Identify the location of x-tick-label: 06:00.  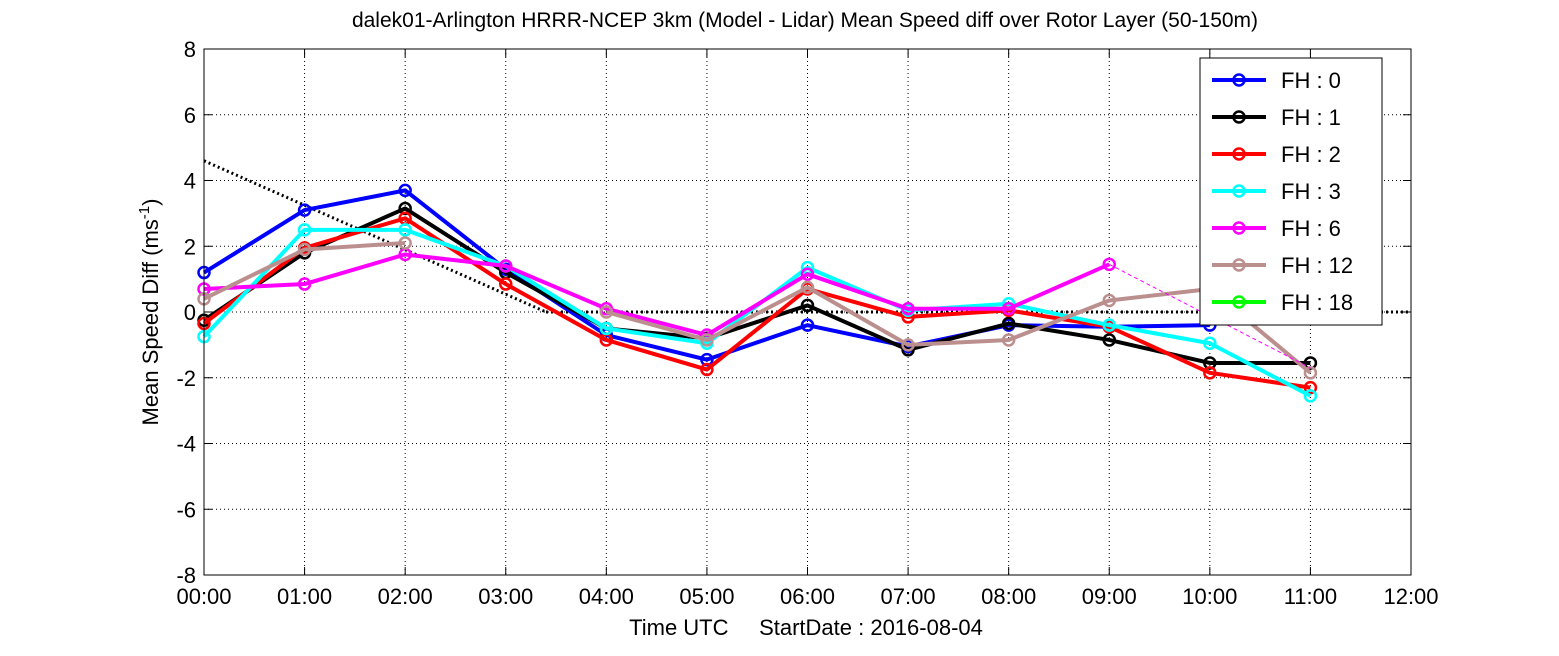
(807, 596).